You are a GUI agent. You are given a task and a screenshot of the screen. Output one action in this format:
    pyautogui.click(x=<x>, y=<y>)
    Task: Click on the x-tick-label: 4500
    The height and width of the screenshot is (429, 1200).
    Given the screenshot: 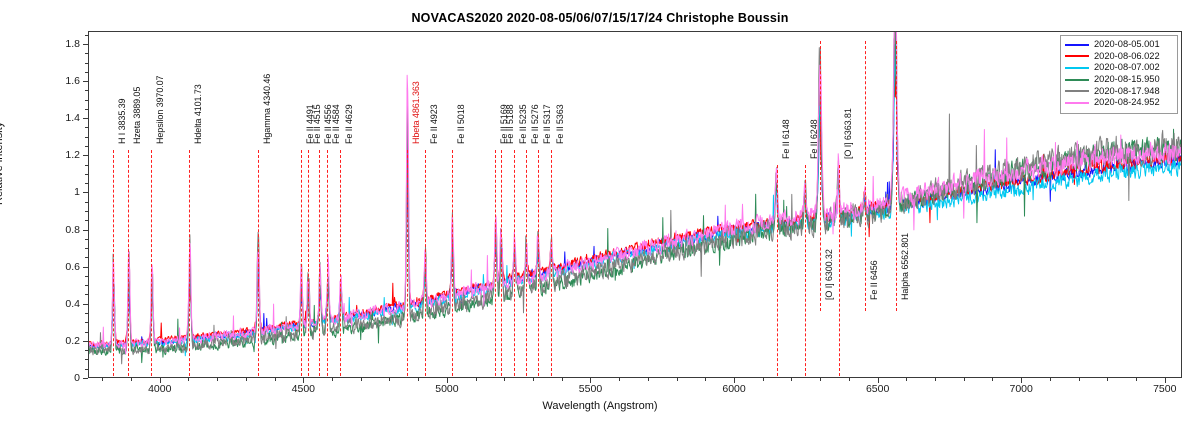 What is the action you would take?
    pyautogui.click(x=303, y=389)
    